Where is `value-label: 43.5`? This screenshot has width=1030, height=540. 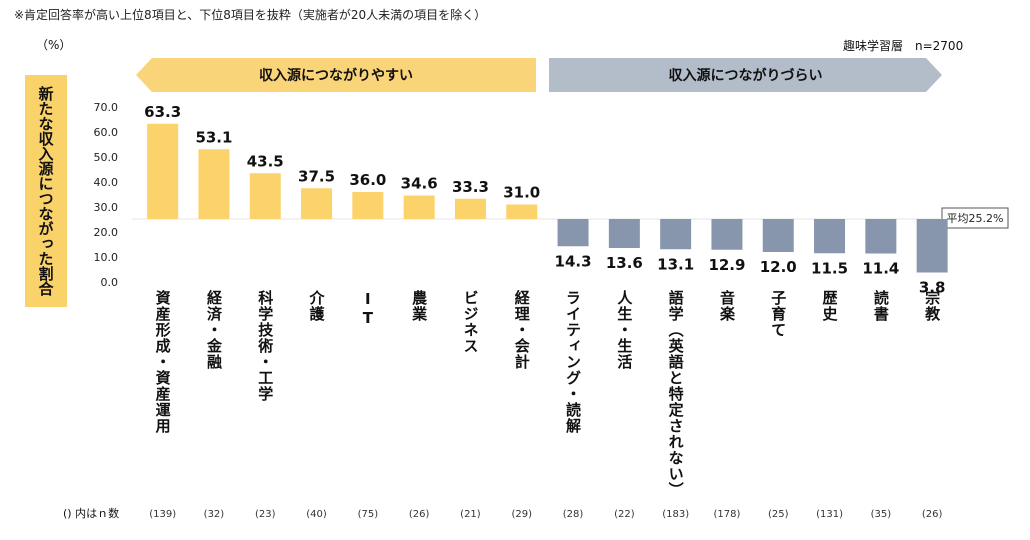 value-label: 43.5 is located at coordinates (265, 161).